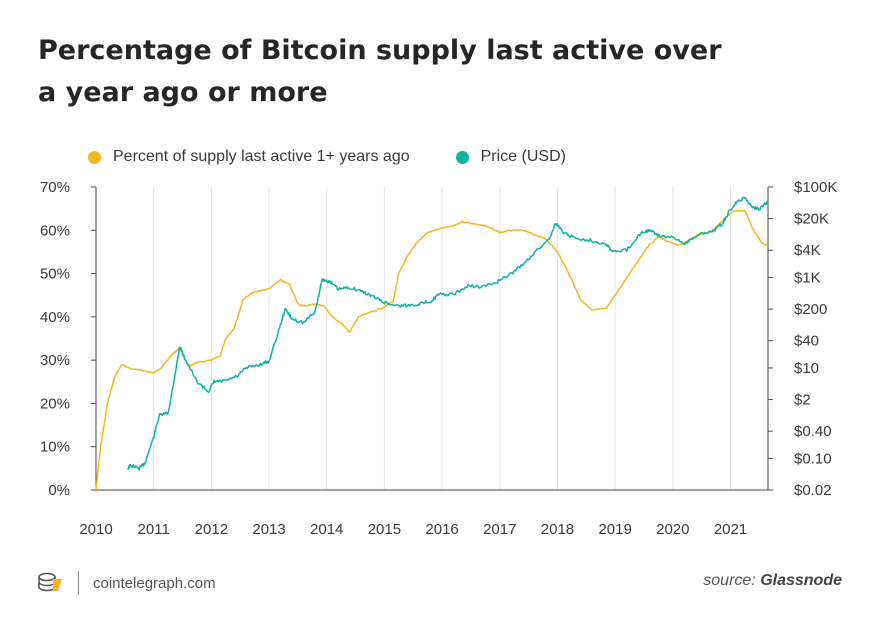 Image resolution: width=880 pixels, height=632 pixels. What do you see at coordinates (813, 431) in the screenshot?
I see `y-right-tick-label: $0.40` at bounding box center [813, 431].